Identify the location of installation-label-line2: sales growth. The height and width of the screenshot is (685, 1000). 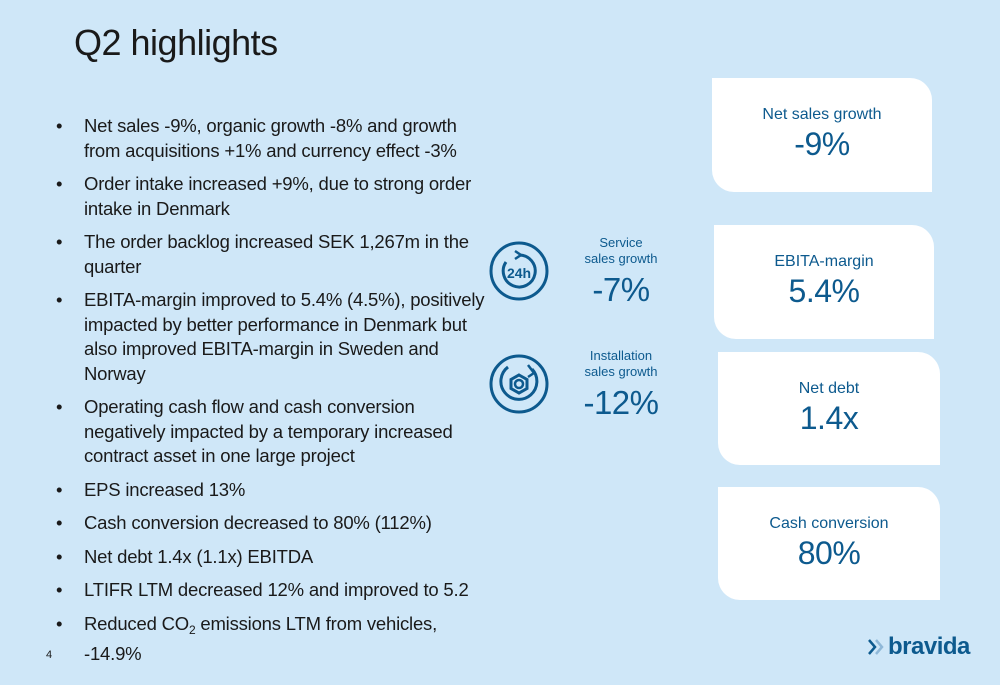
(621, 371).